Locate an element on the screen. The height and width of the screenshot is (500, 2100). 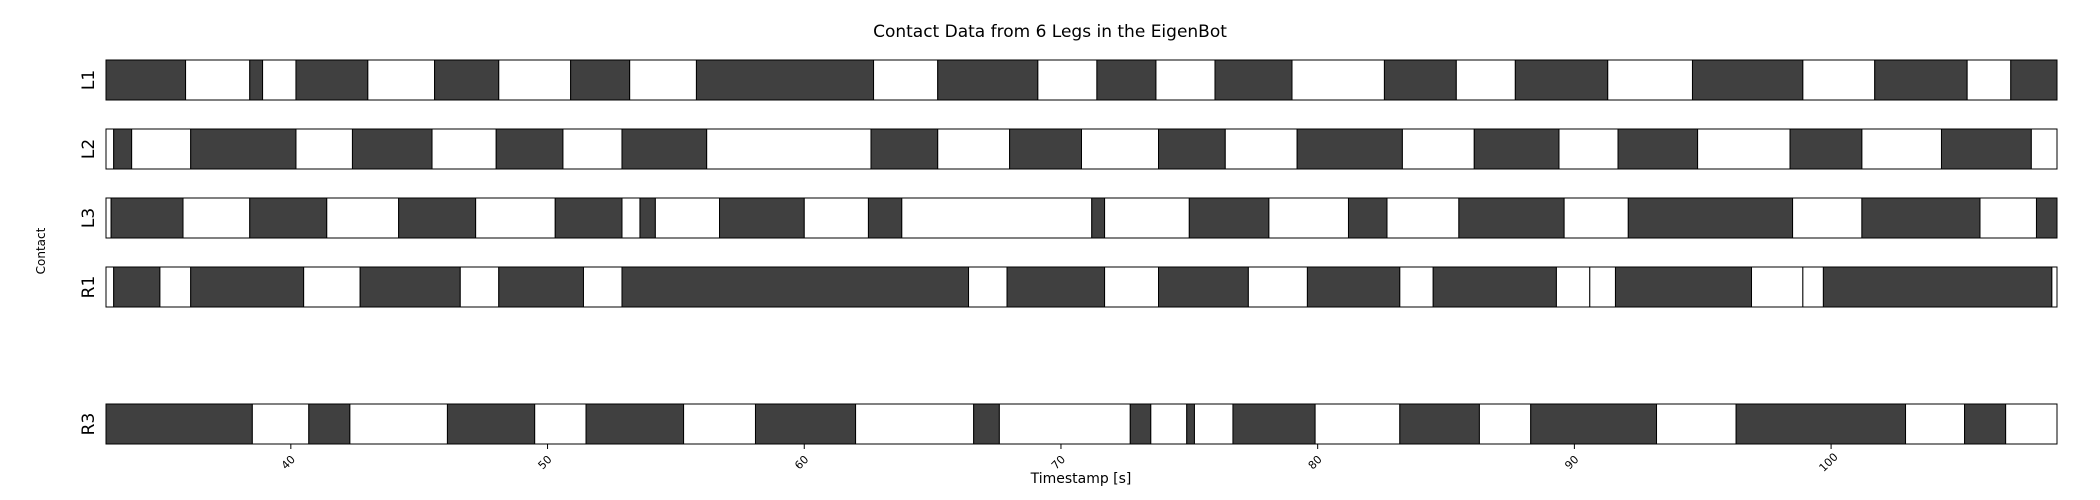
leg-label: L1 is located at coordinates (89, 80).